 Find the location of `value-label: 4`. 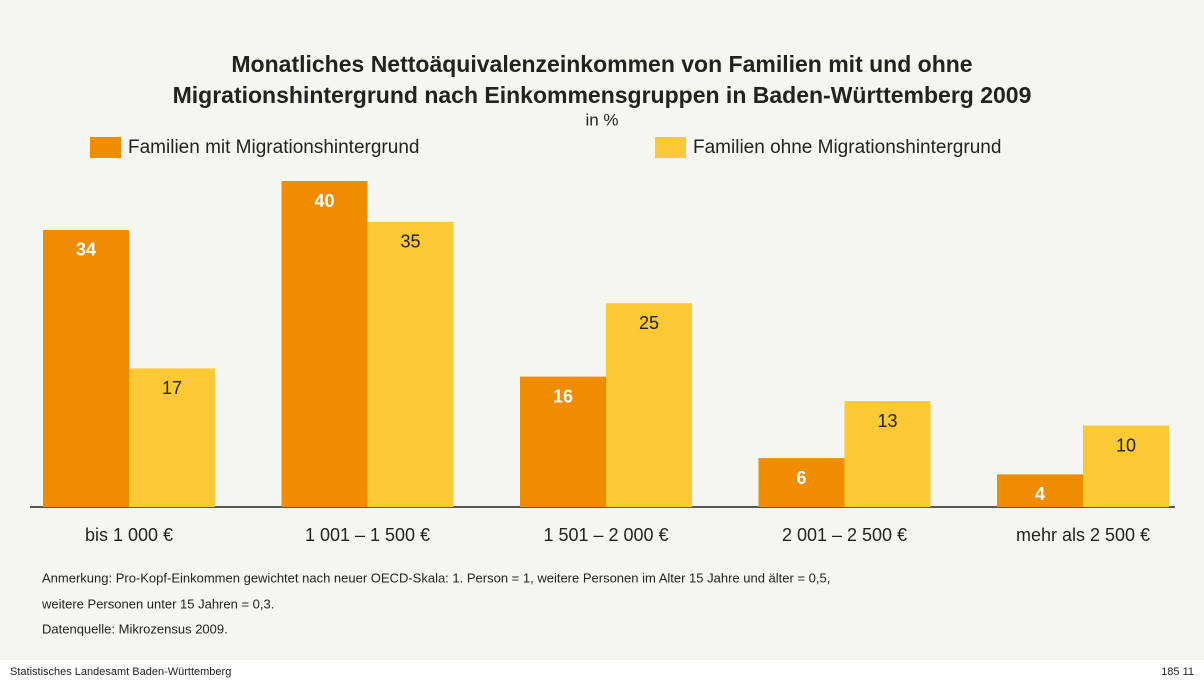

value-label: 4 is located at coordinates (1040, 494).